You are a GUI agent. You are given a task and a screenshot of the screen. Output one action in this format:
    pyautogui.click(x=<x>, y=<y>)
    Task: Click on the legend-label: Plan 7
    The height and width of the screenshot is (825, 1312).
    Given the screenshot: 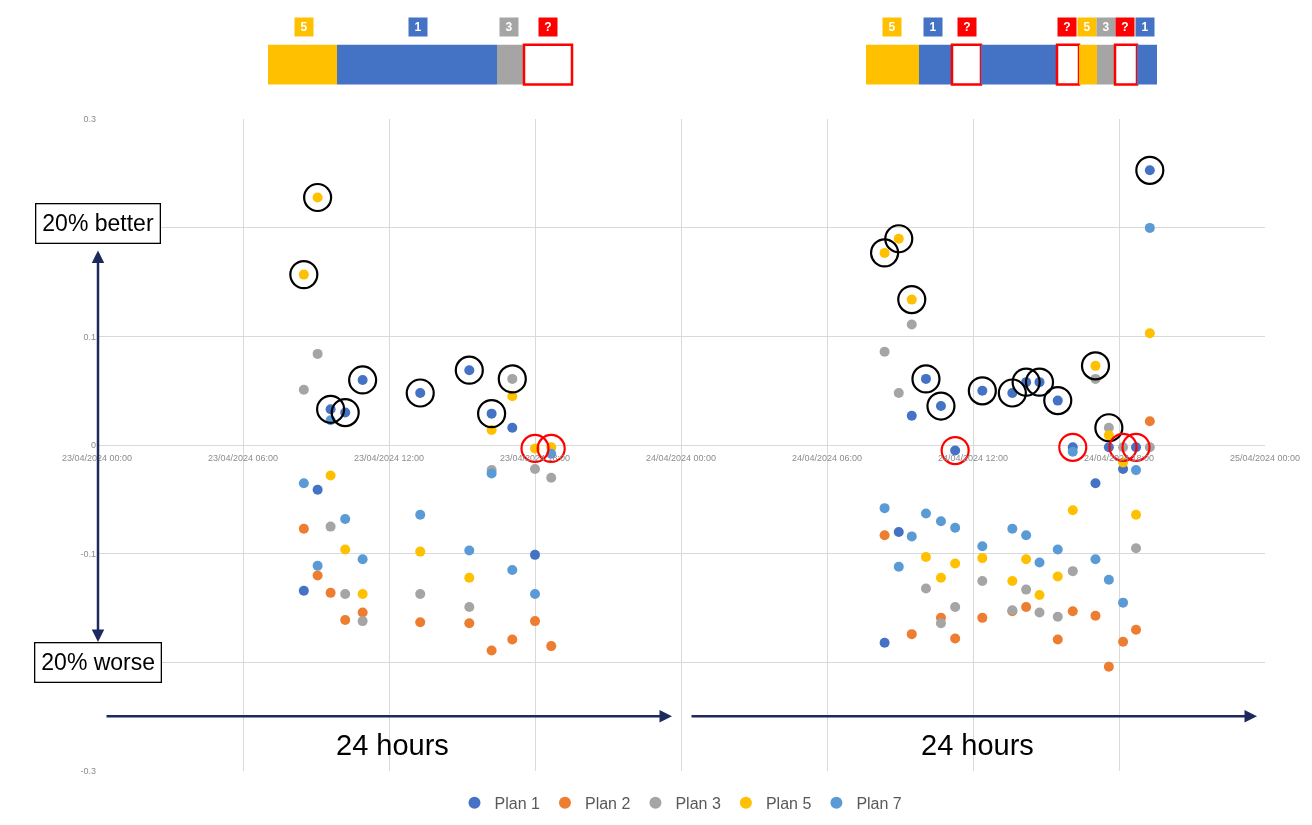 What is the action you would take?
    pyautogui.click(x=879, y=803)
    